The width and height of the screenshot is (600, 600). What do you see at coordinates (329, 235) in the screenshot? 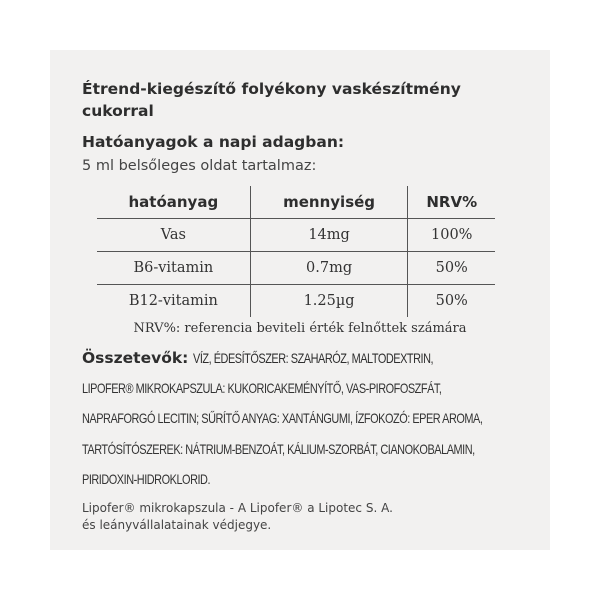
I see `cell-quantity: 14mg` at bounding box center [329, 235].